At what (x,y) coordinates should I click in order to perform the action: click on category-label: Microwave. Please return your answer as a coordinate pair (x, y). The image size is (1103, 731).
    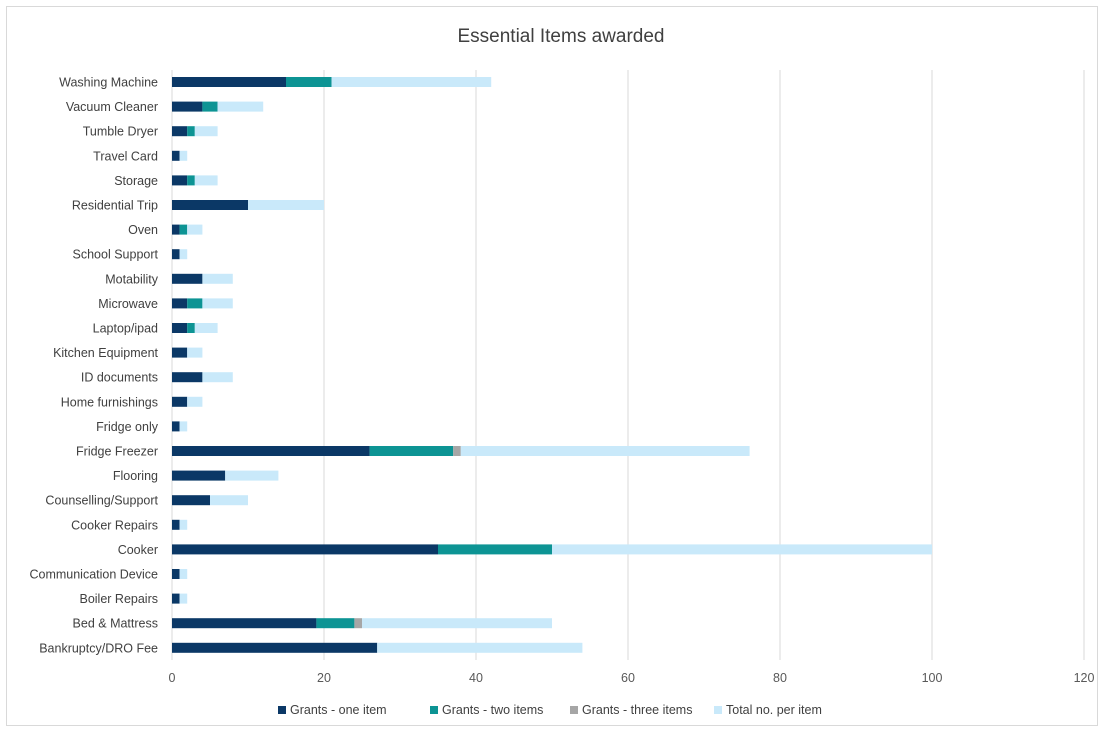
    Looking at the image, I should click on (128, 304).